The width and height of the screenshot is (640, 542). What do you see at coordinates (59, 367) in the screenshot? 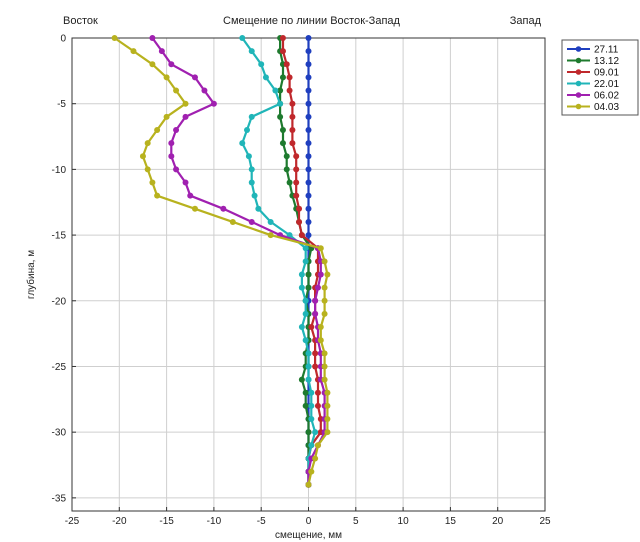
I see `y-tick-label: -25` at bounding box center [59, 367].